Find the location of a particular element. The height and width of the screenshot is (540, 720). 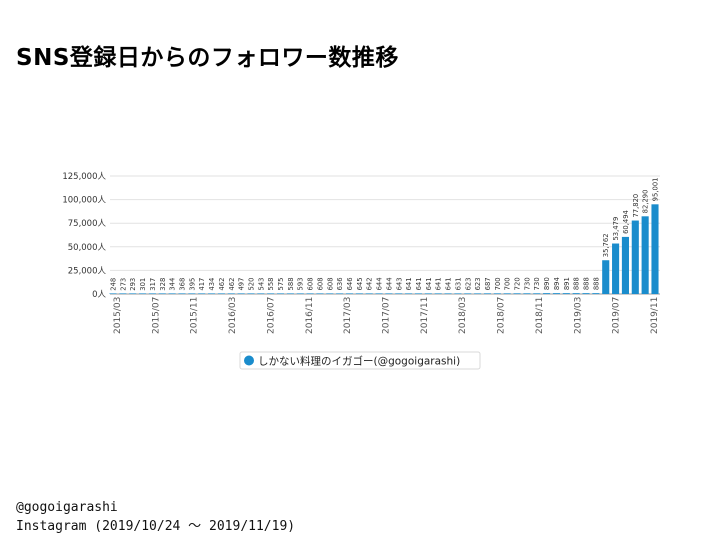

bar-data-label: 588 is located at coordinates (291, 283).